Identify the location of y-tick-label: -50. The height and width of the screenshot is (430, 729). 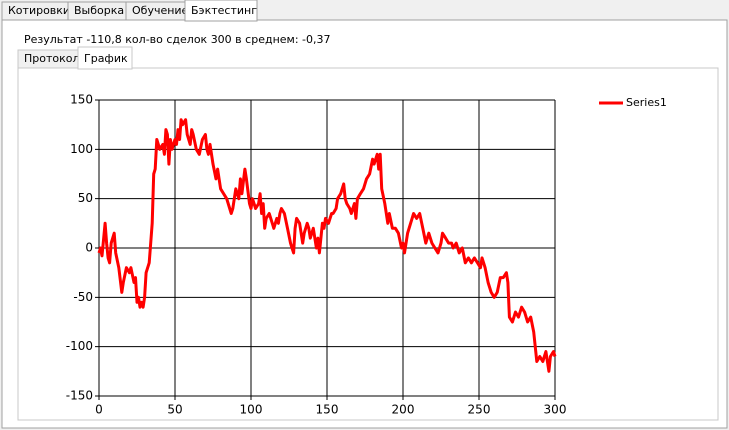
(83, 297).